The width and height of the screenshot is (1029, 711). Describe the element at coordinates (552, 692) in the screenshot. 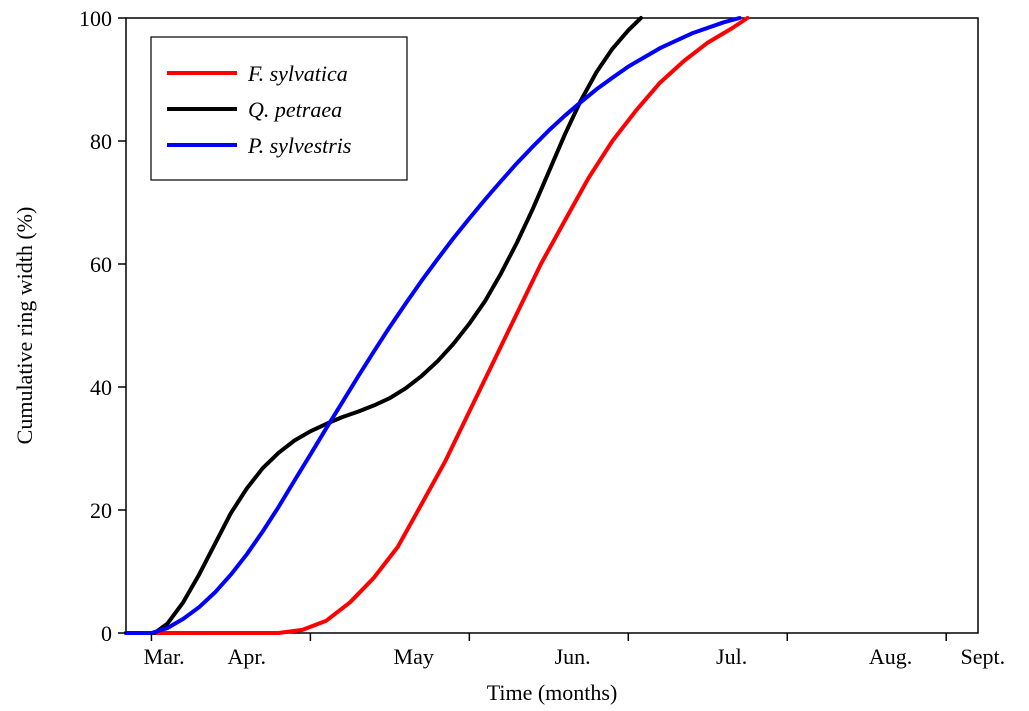

I see `x-axis-title: Time (months)` at that location.